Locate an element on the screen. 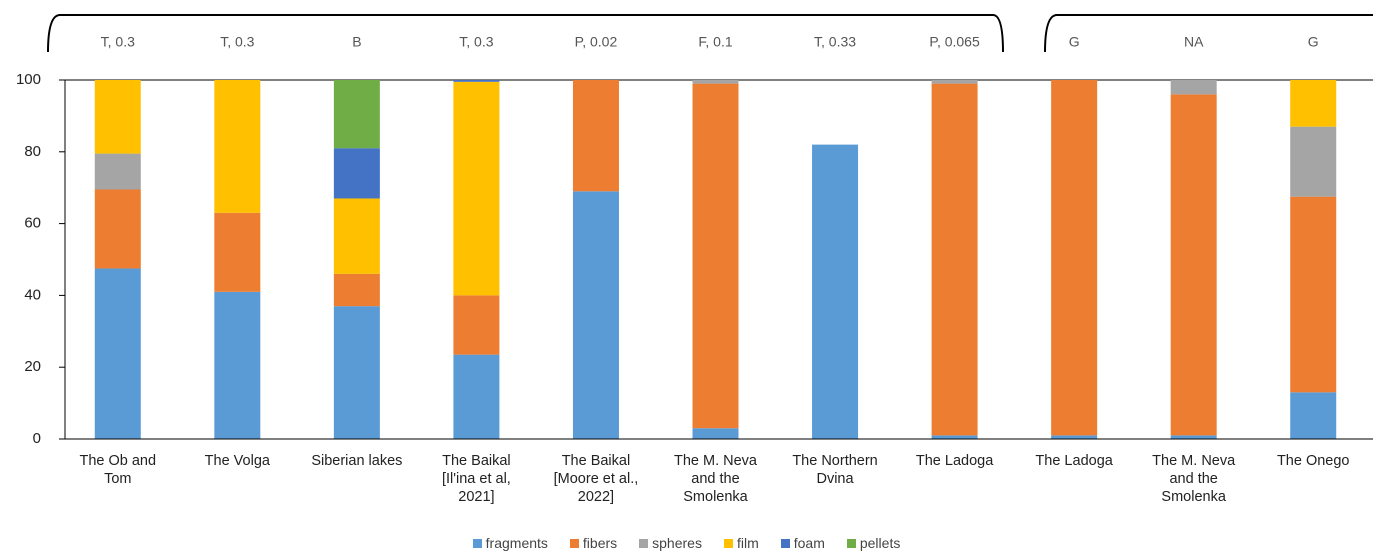 The height and width of the screenshot is (551, 1373). group-label: T, 0.33 is located at coordinates (835, 42).